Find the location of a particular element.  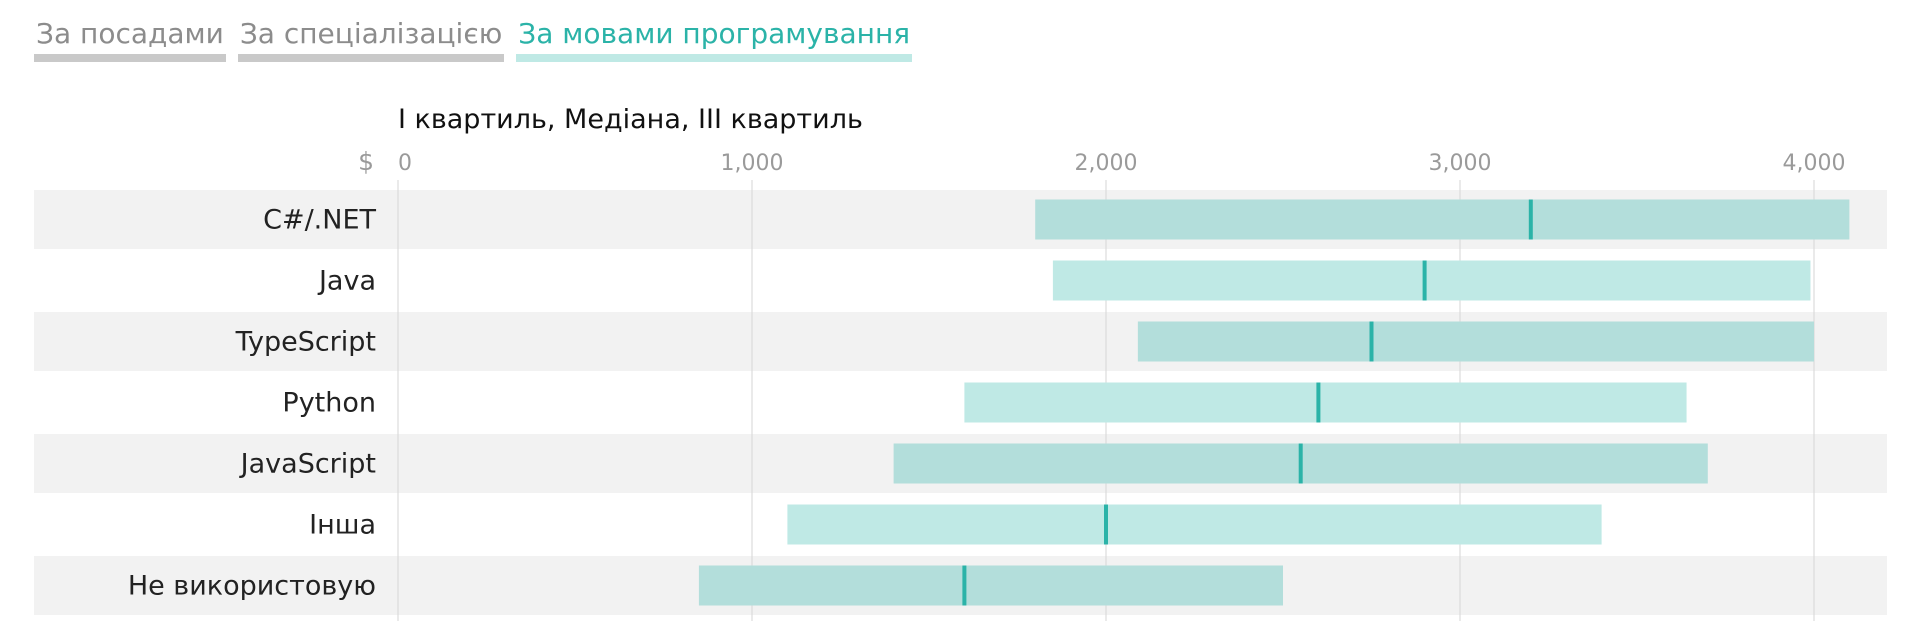

tab-by-specialization: За спеціалізацією is located at coordinates (371, 38).